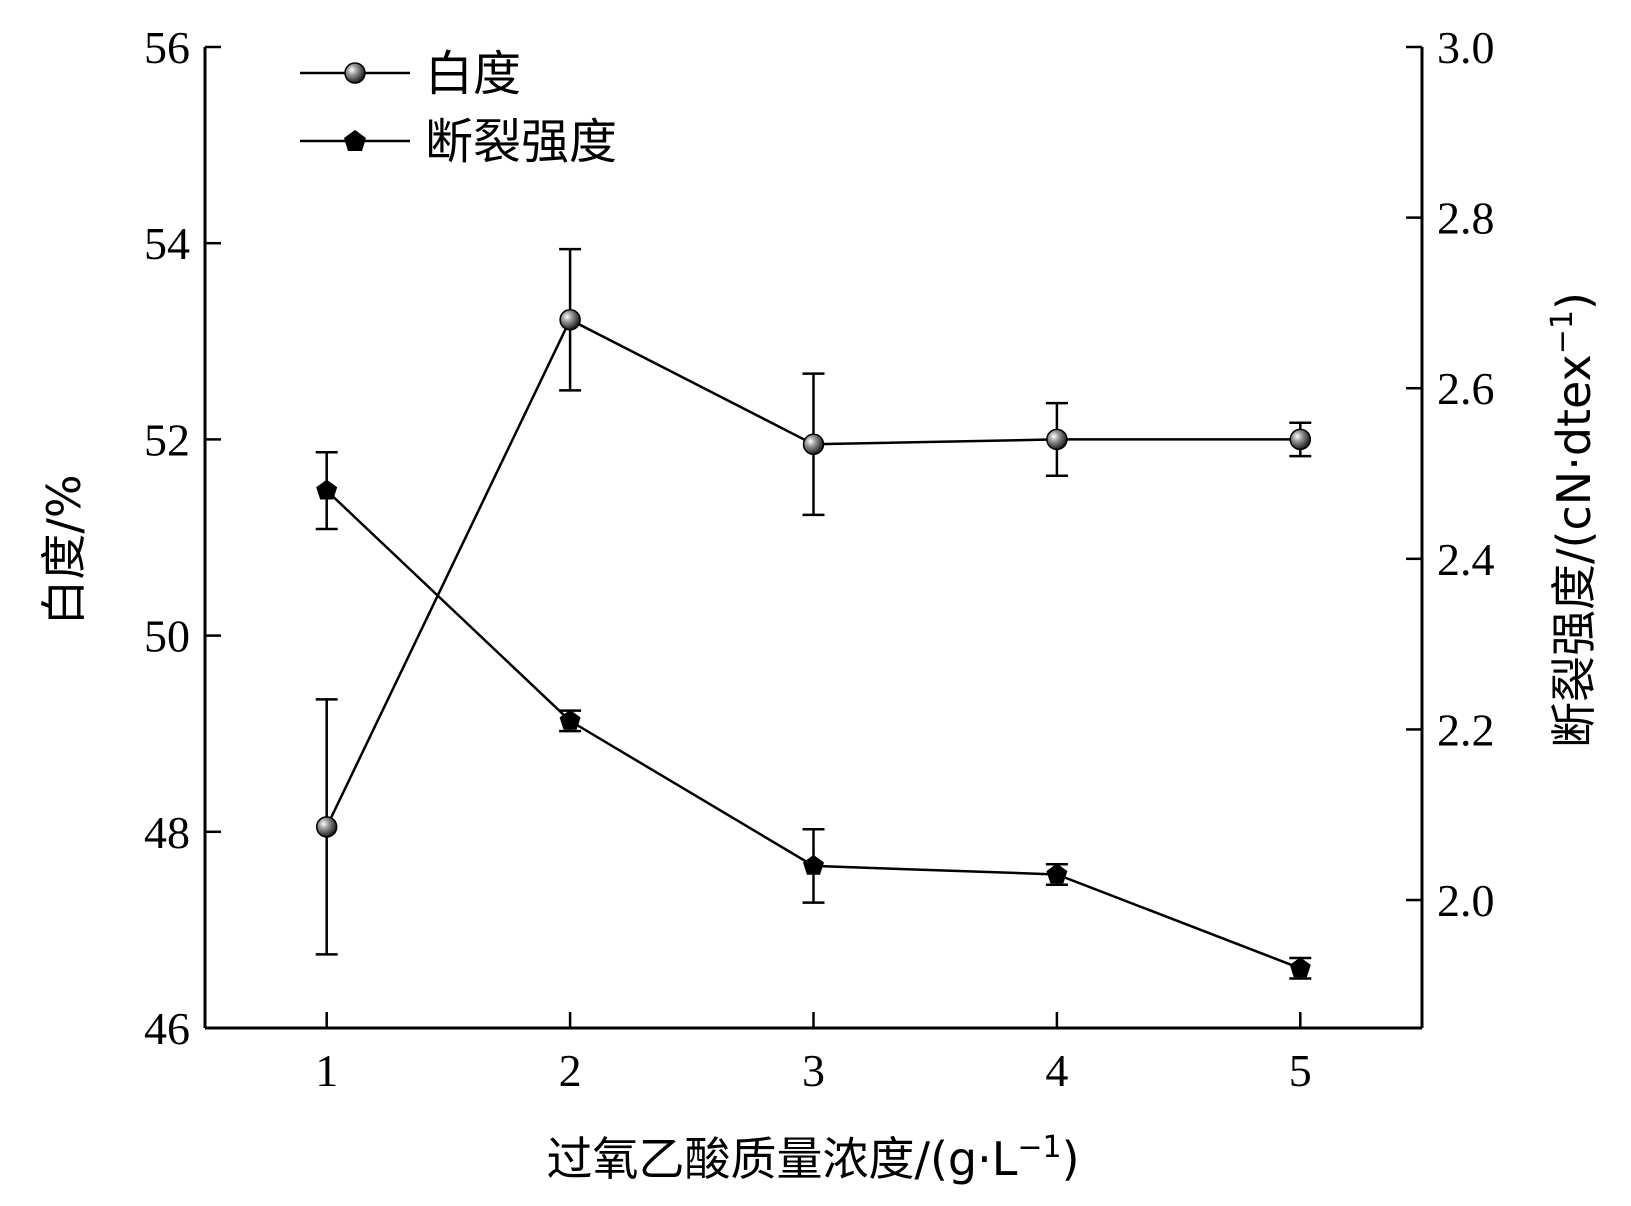 Image resolution: width=1631 pixels, height=1206 pixels. I want to click on left-y-tick-label-52: 52, so click(167, 439).